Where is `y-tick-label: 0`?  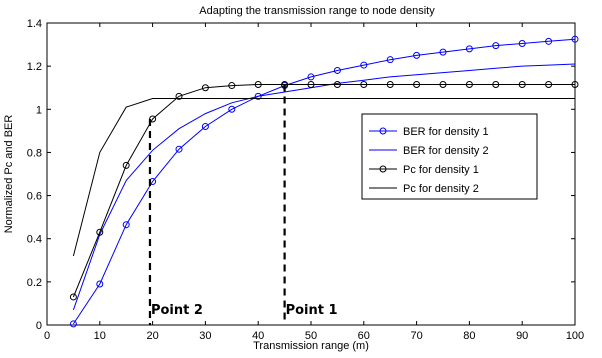 y-tick-label: 0 is located at coordinates (39, 326).